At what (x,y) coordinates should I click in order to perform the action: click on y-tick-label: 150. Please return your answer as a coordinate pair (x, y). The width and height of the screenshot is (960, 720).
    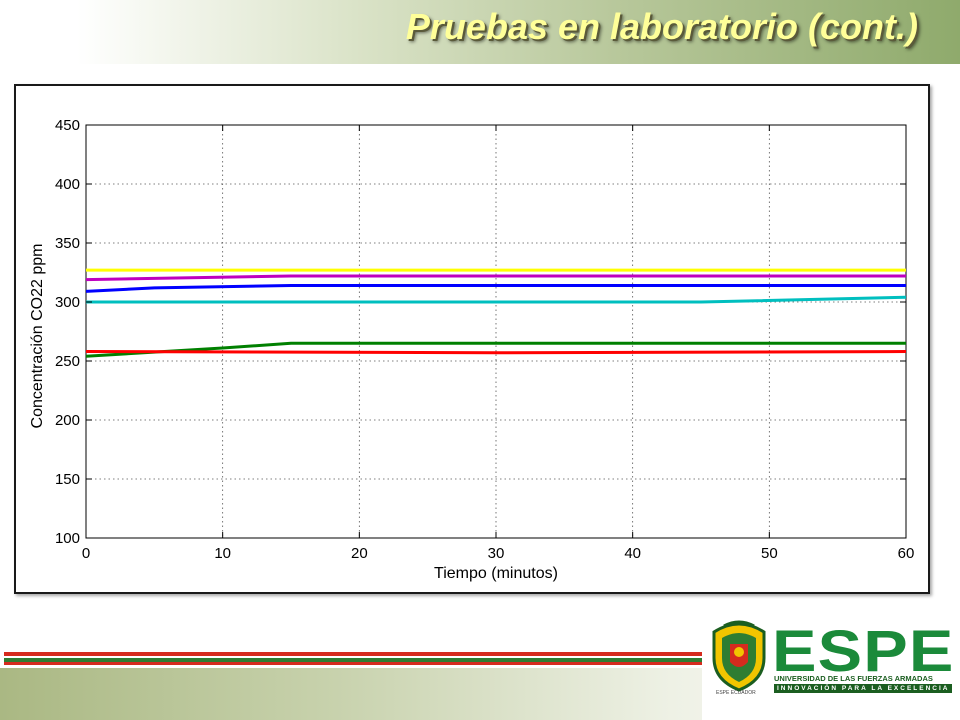
    Looking at the image, I should click on (67, 479).